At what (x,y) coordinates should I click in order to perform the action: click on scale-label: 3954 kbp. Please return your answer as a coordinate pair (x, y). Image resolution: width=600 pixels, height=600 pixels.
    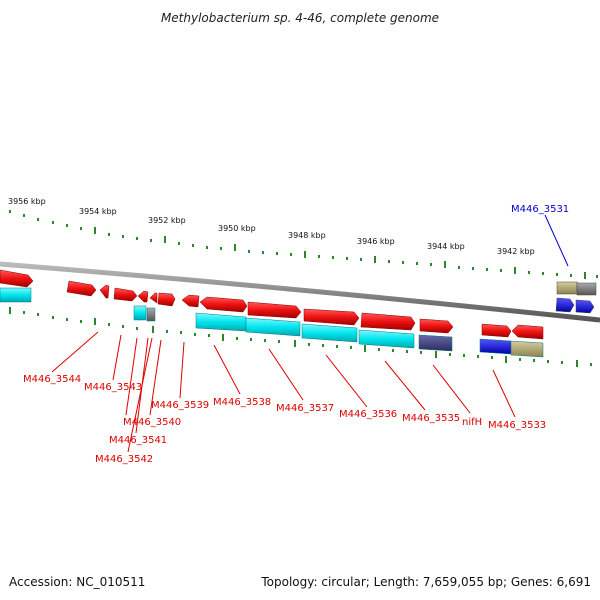
    Looking at the image, I should click on (98, 211).